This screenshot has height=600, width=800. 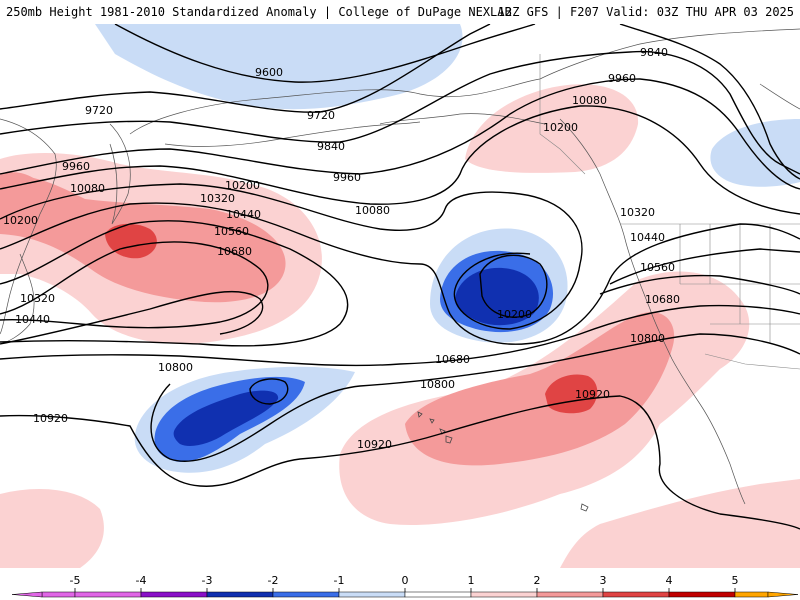 I want to click on contour-10800-loop, so click(x=269, y=391).